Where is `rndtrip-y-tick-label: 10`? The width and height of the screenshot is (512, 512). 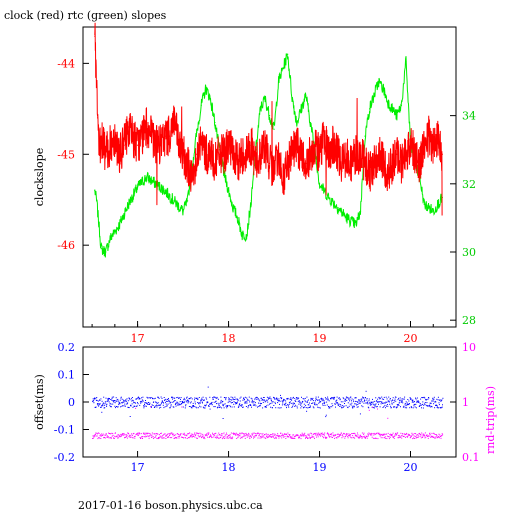
rndtrip-y-tick-label: 10 is located at coordinates (469, 347).